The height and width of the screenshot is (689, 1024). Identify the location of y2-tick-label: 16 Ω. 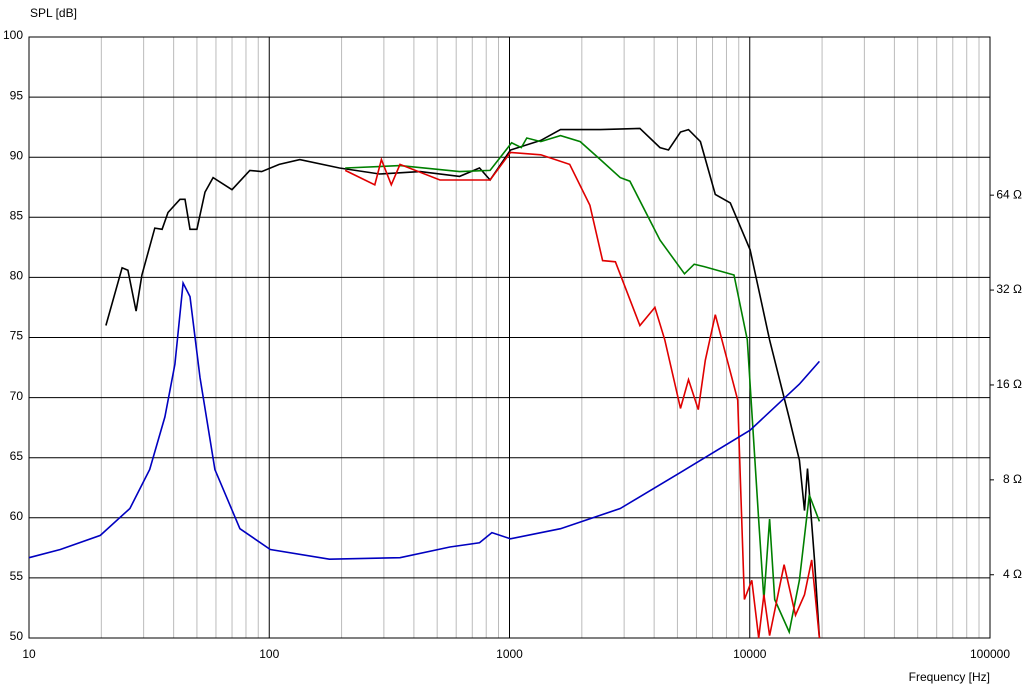
(1009, 384).